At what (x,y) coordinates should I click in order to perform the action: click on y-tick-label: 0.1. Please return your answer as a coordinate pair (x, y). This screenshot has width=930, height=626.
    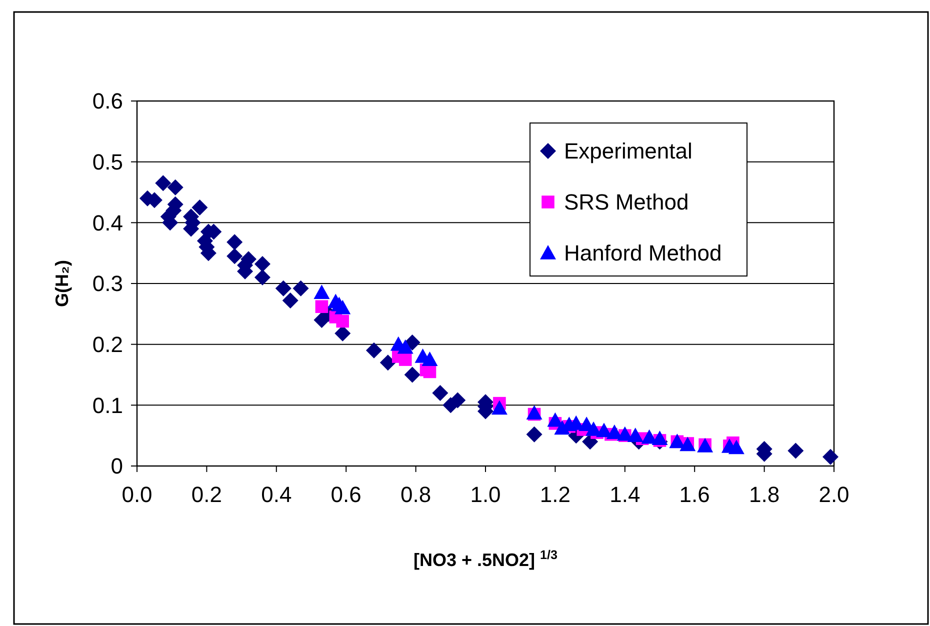
    Looking at the image, I should click on (107, 405).